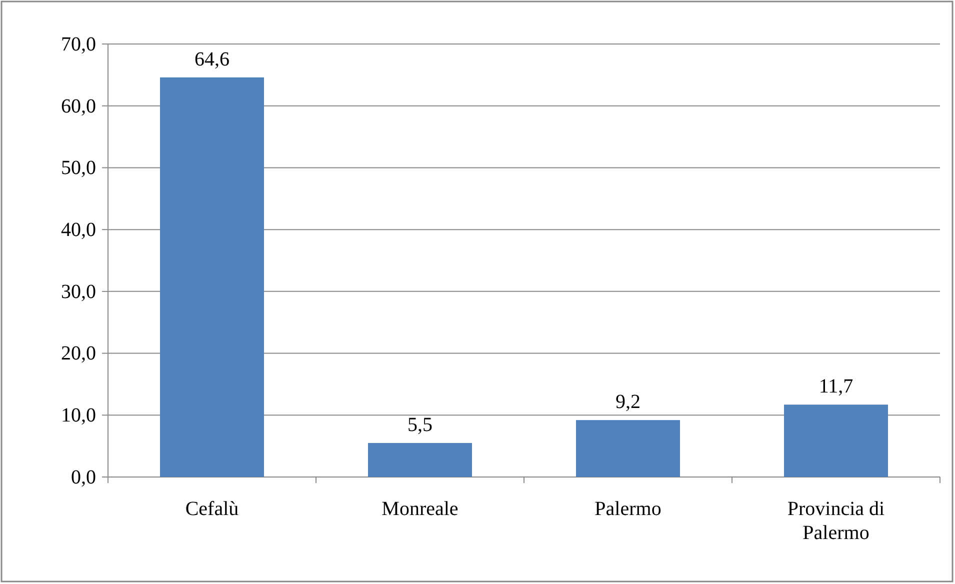 This screenshot has height=584, width=955. I want to click on x-tick-label: Palermo, so click(628, 509).